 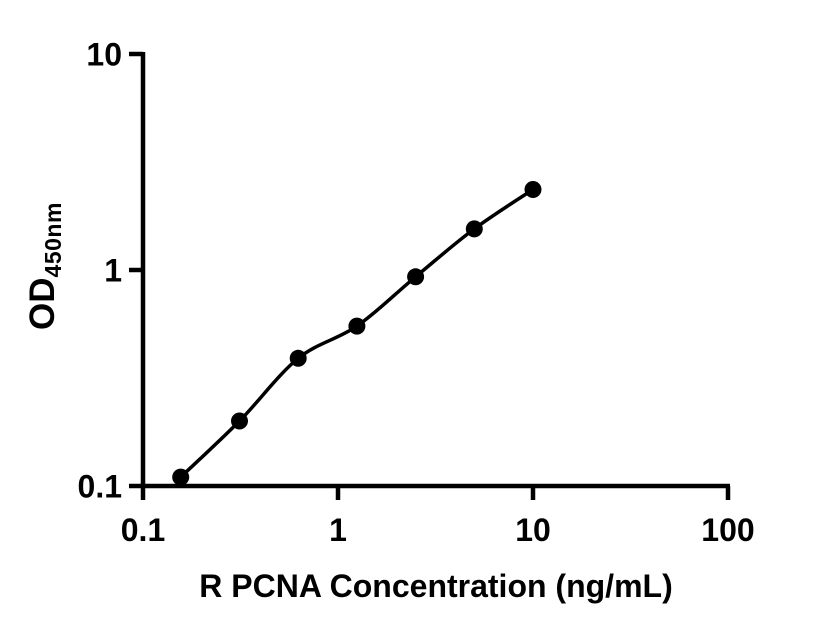 I want to click on y-tick-label: 10, so click(x=104, y=55).